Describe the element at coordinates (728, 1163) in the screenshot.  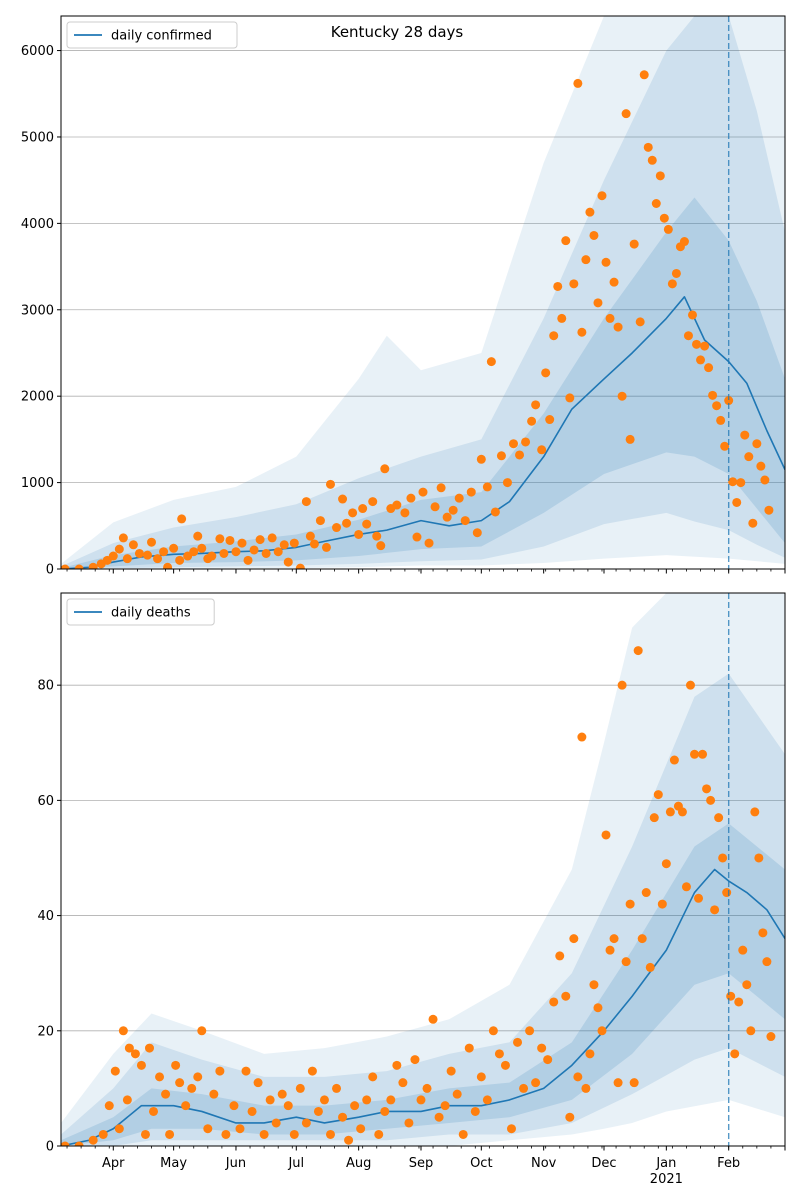
I see `x-tick-label: Feb` at that location.